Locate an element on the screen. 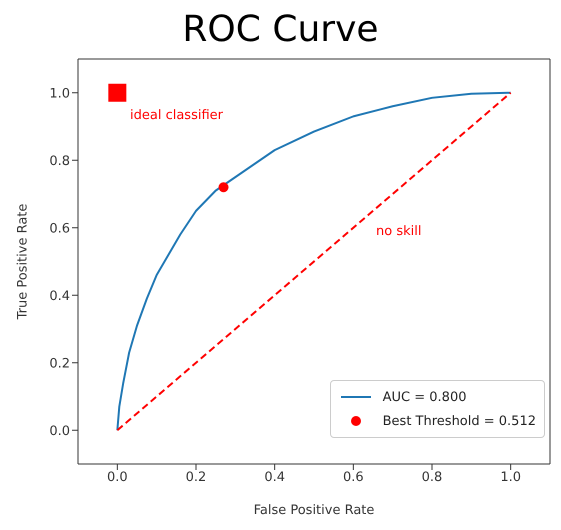 This screenshot has height=530, width=561. legend-label: AUC = 0.800 is located at coordinates (424, 397).